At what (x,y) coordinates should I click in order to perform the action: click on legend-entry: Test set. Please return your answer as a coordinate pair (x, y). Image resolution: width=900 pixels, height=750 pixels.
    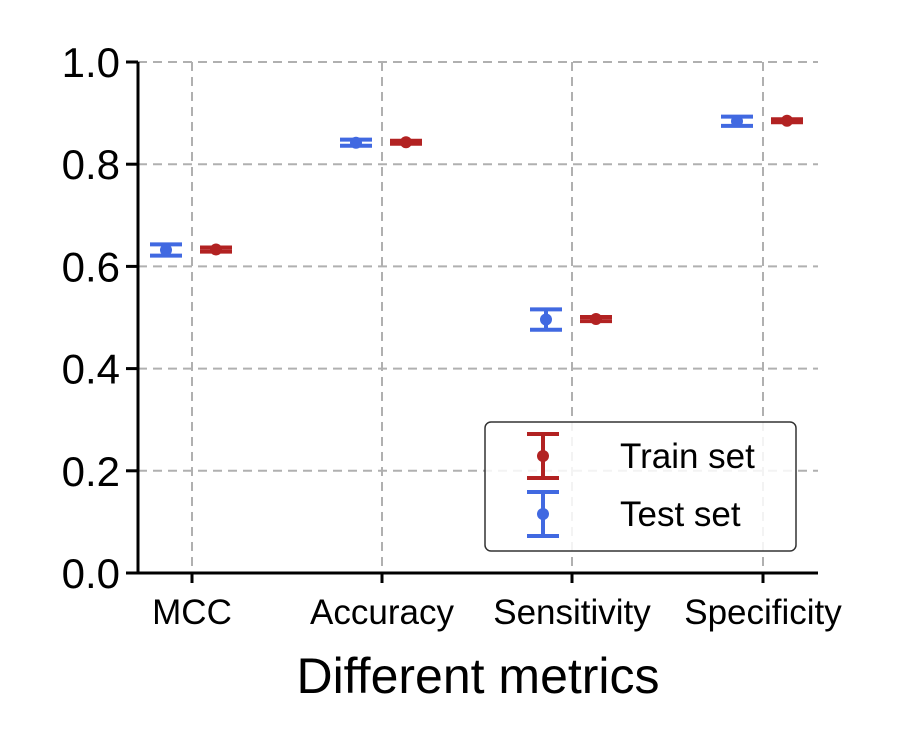
    Looking at the image, I should click on (634, 514).